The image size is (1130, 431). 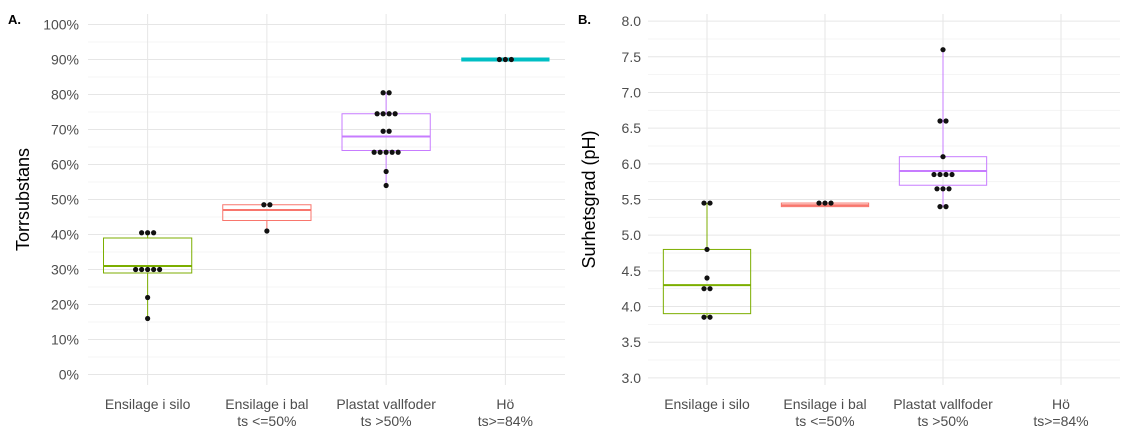 What do you see at coordinates (386, 421) in the screenshot?
I see `a-x-tick-sublabel: ts >50%` at bounding box center [386, 421].